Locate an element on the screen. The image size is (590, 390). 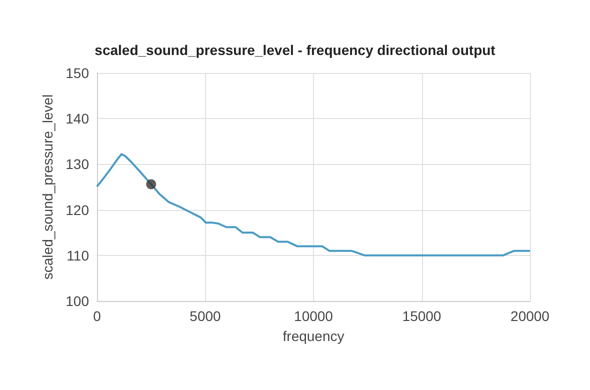
y-tick-label: 140 is located at coordinates (78, 118).